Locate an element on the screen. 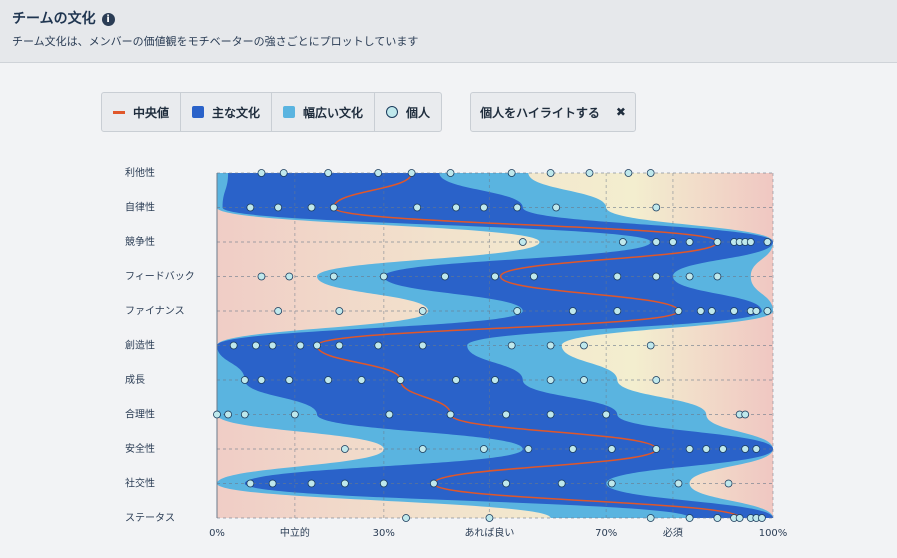  row-label: ファイナンス is located at coordinates (155, 311).